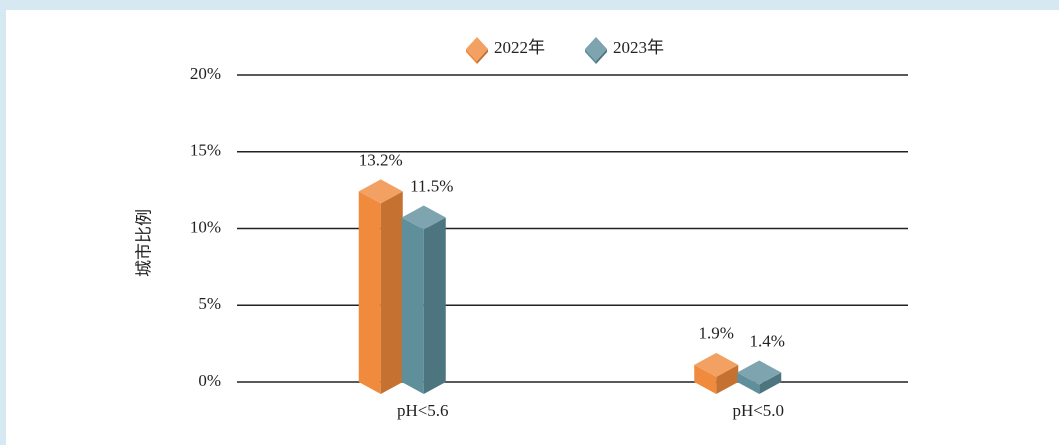 The image size is (1059, 445). What do you see at coordinates (519, 47) in the screenshot?
I see `legend-label: 2022年` at bounding box center [519, 47].